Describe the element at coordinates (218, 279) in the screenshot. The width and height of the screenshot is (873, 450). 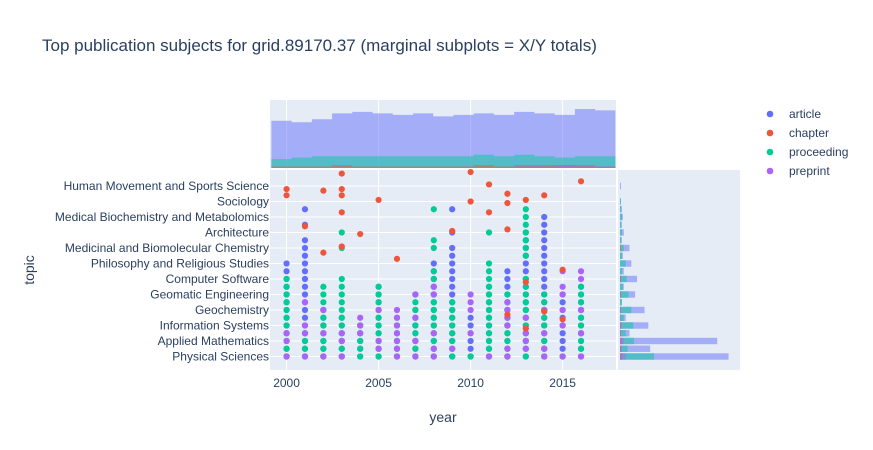
I see `y-tick-label: Computer Software` at that location.